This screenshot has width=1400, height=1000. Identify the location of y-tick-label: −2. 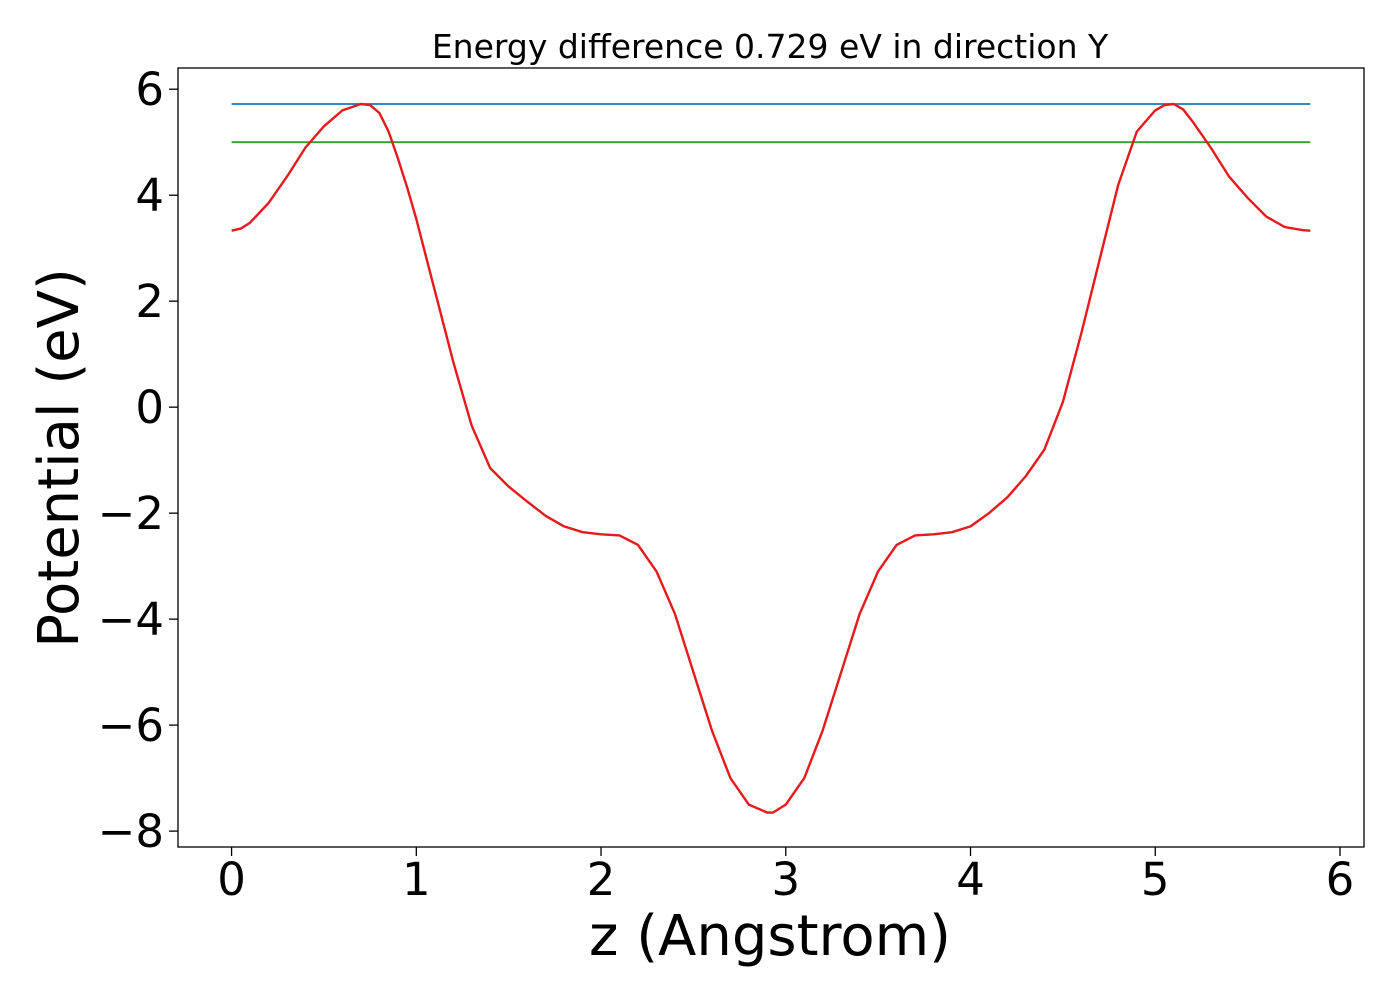
(131, 513).